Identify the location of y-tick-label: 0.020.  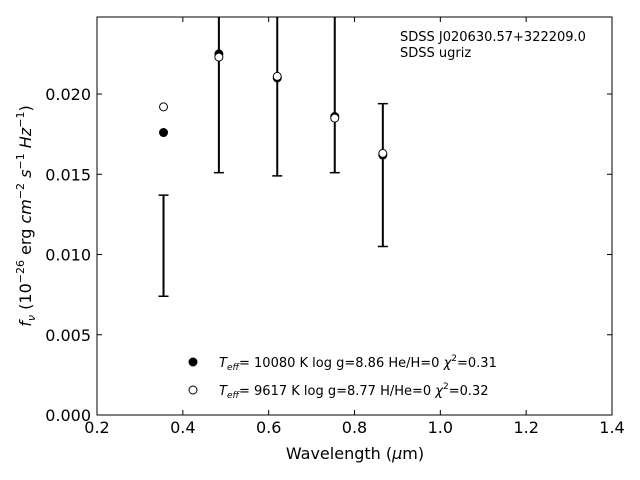
(68, 94).